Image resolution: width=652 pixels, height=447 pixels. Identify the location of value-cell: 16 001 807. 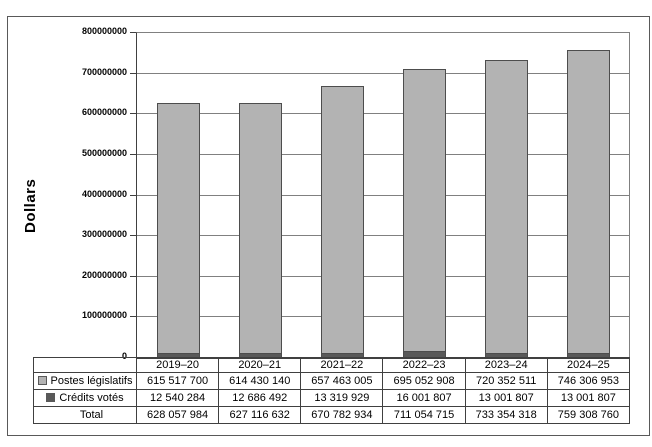
(424, 398).